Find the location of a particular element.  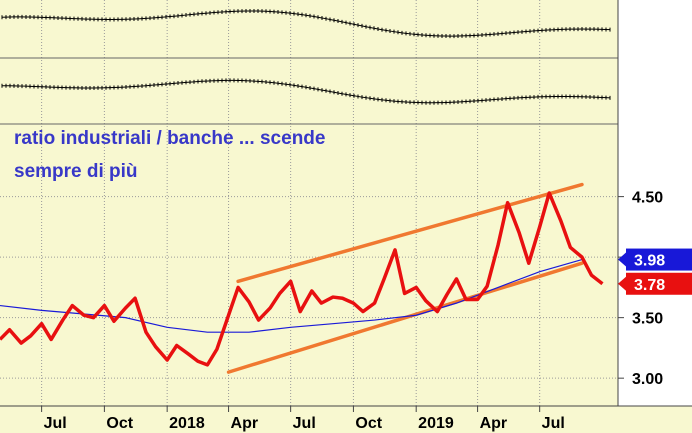

right-axis: 4.504.003.503.003.983.78 is located at coordinates (654, 203).